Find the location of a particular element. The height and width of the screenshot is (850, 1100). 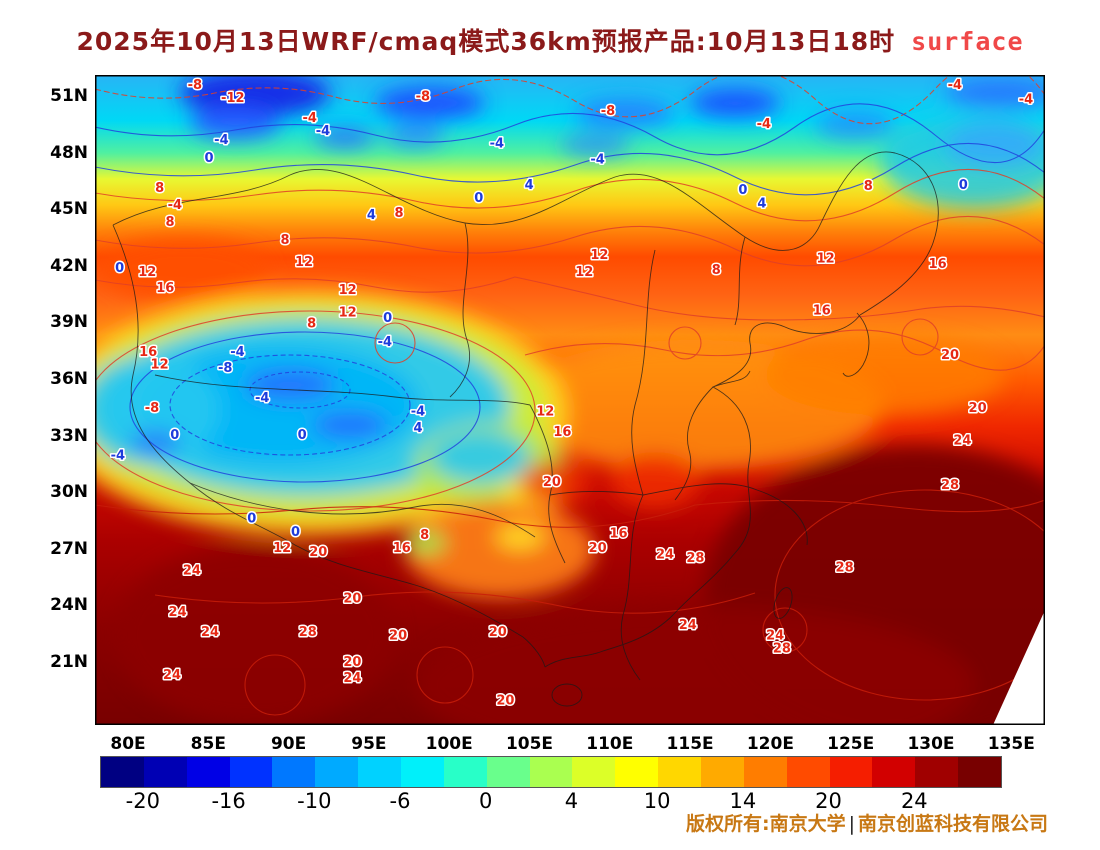

contour-label: -12 is located at coordinates (233, 98).